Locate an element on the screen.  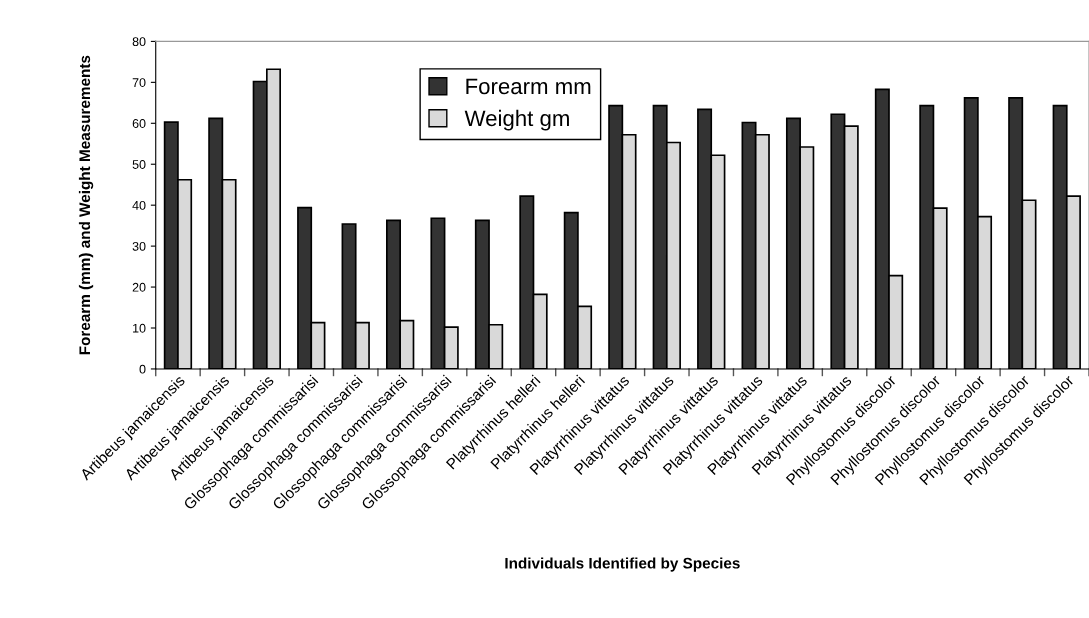
legend-label: Forearm mm is located at coordinates (528, 86).